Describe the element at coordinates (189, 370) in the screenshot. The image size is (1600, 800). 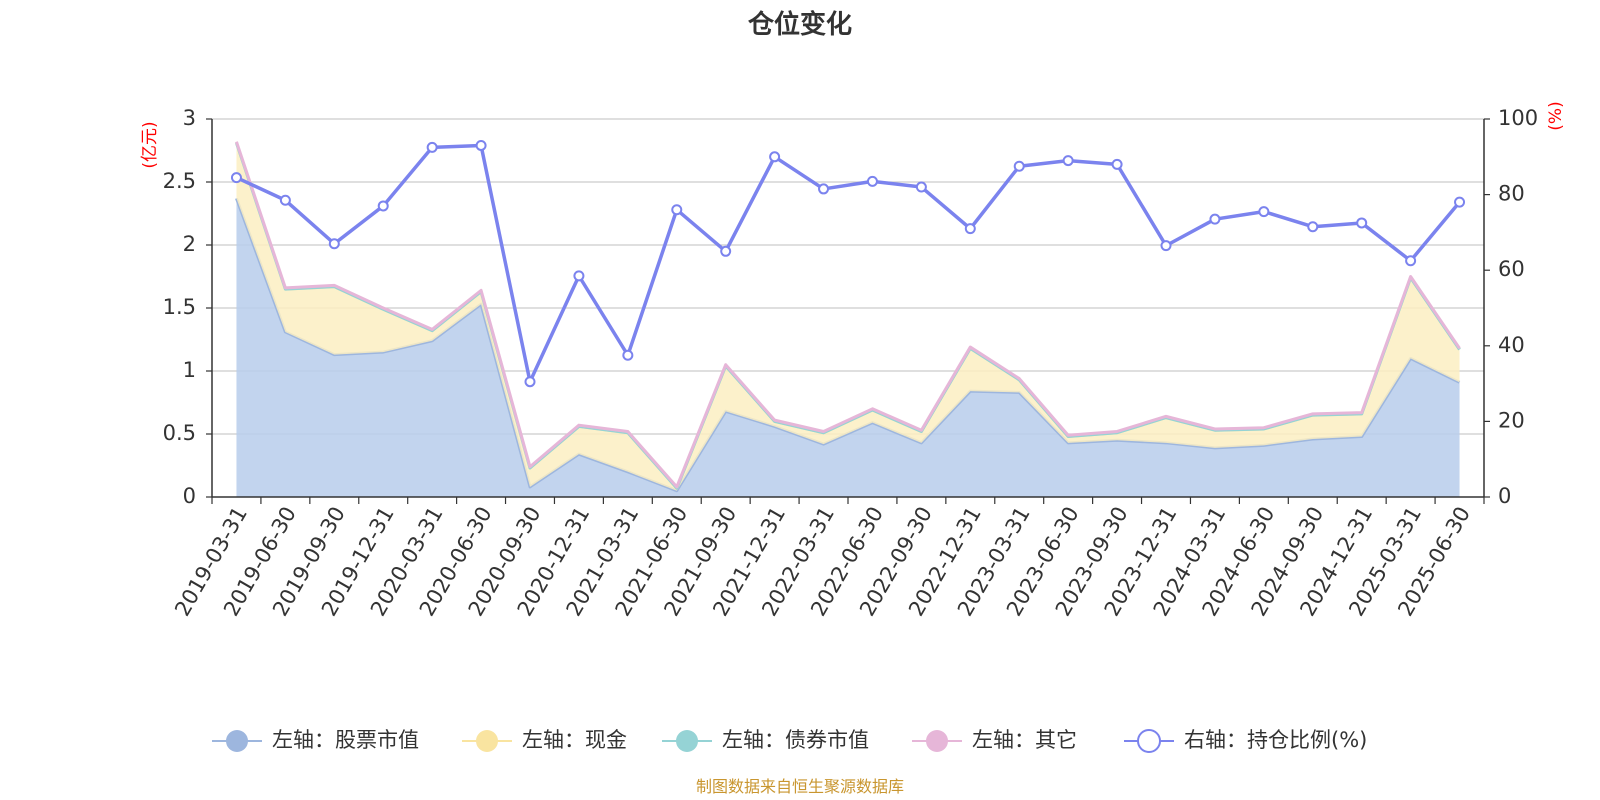
I see `left-axis-tick-label: 1` at that location.